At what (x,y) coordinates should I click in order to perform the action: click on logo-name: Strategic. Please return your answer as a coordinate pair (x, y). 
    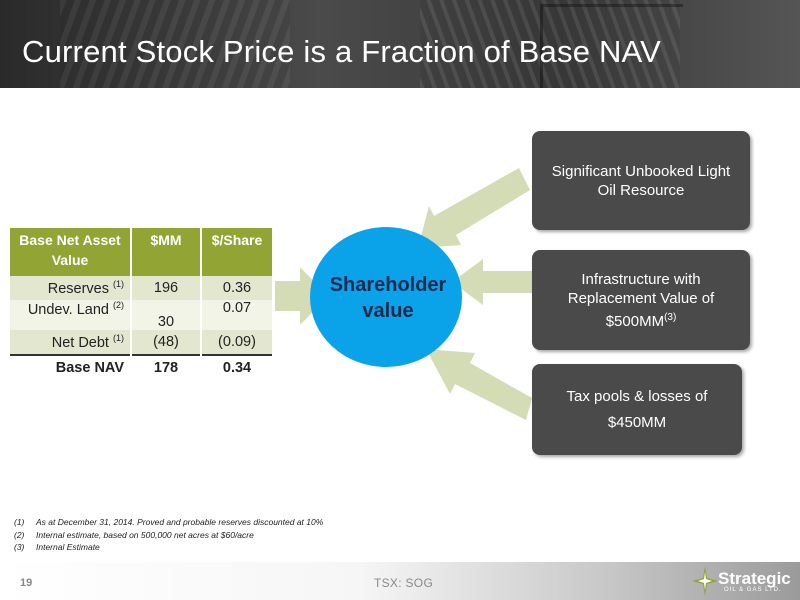
    Looking at the image, I should click on (754, 578).